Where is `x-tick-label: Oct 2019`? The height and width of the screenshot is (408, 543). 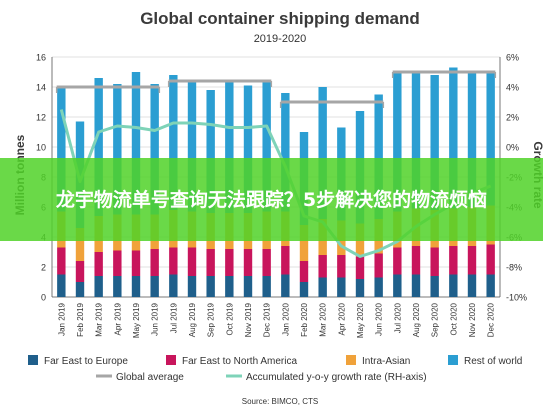
x-tick-label: Oct 2019 is located at coordinates (229, 318).